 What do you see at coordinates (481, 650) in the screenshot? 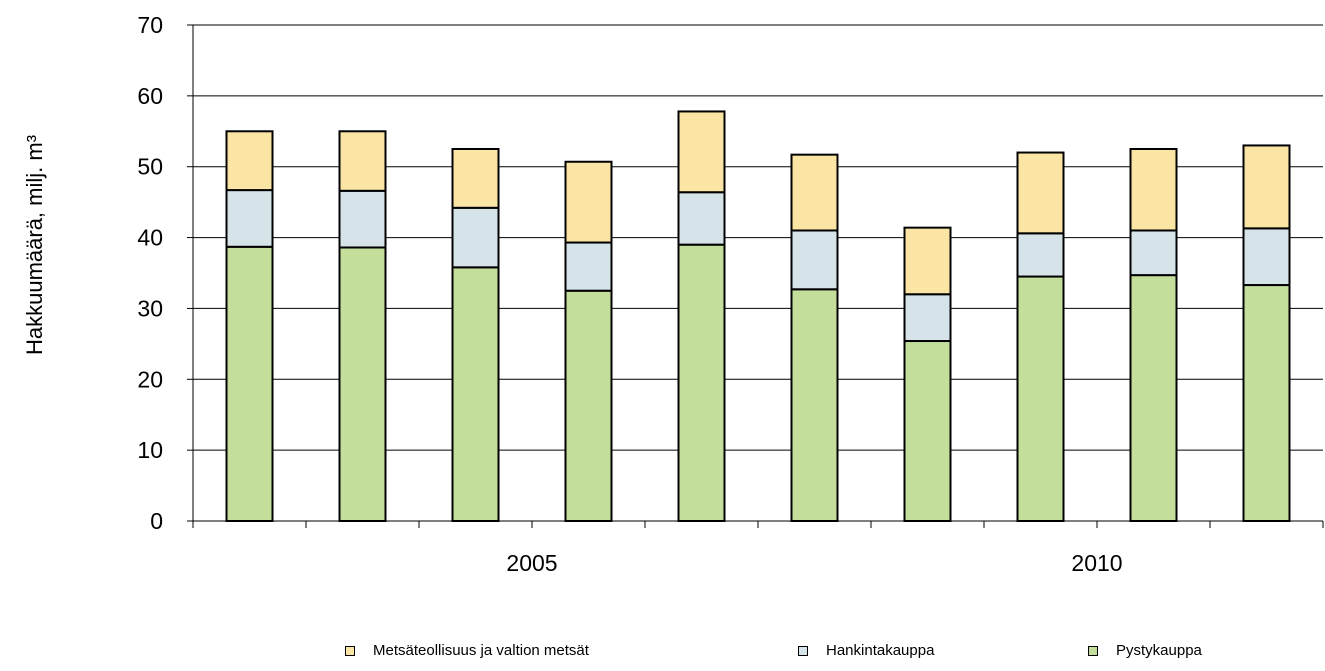
I see `legend-label-metsateollisuus: Metsäteollisuus ja valtion metsät` at bounding box center [481, 650].